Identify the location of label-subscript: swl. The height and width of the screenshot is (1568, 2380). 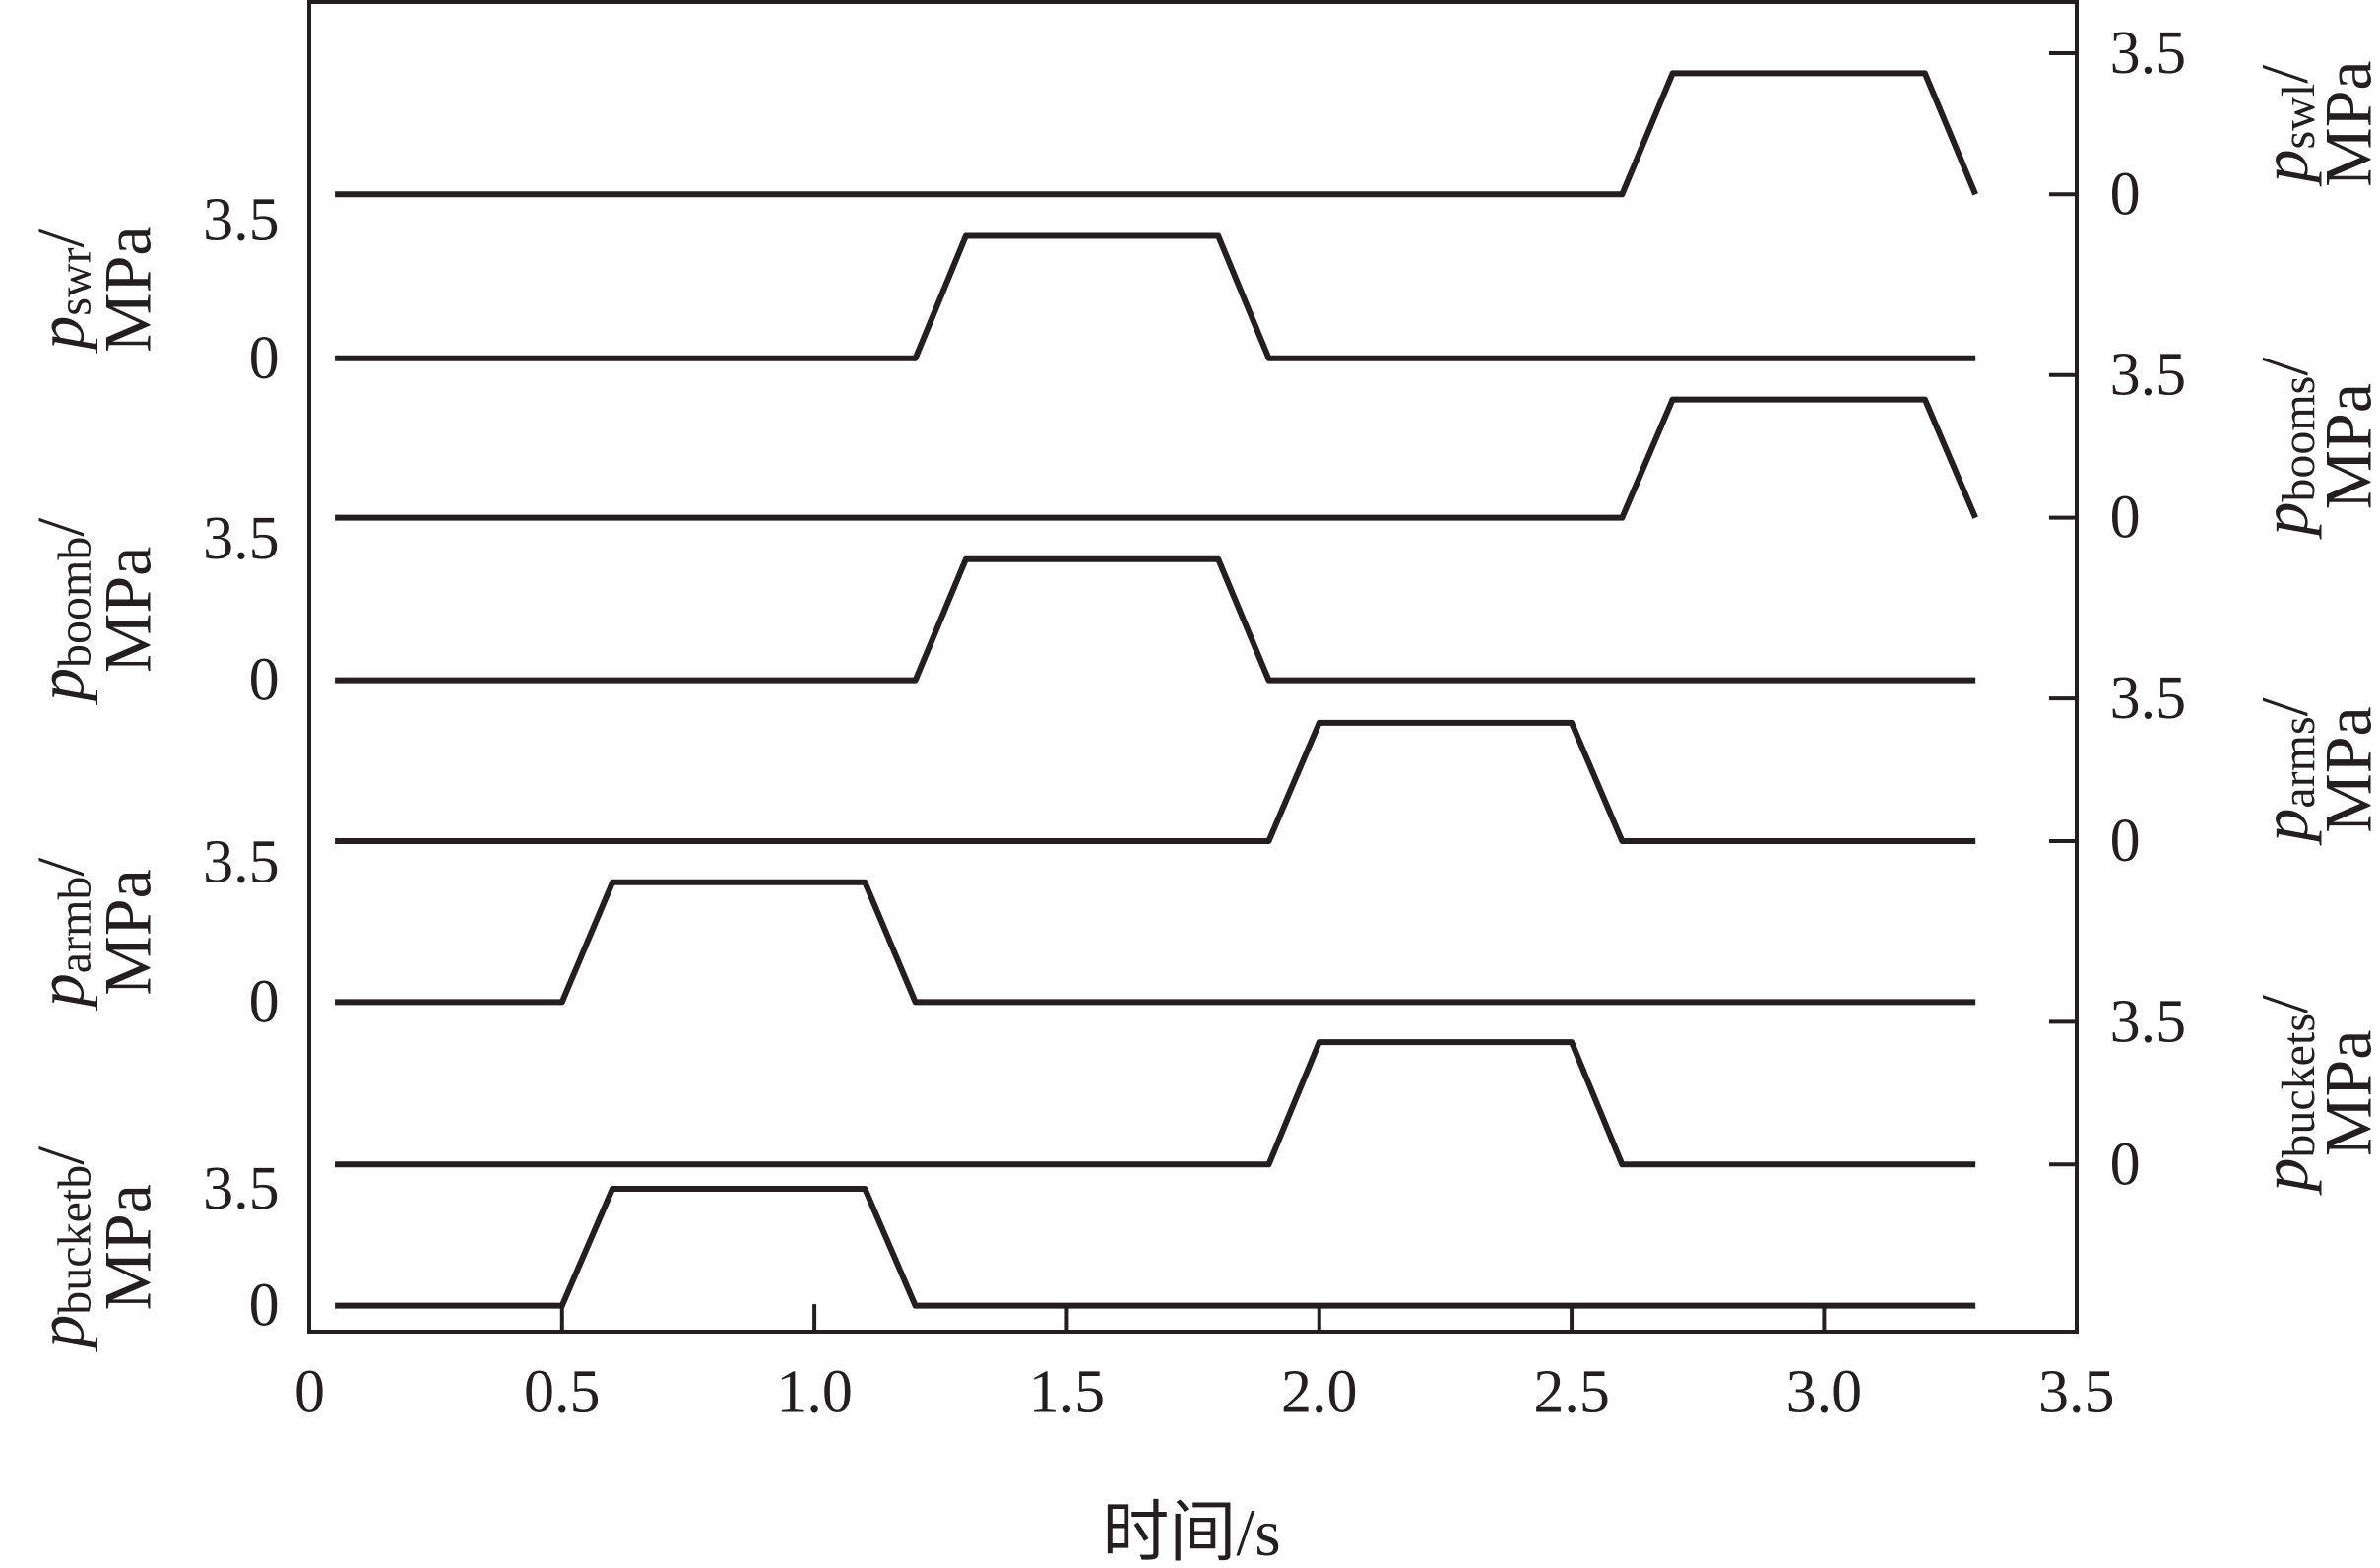
(2298, 117).